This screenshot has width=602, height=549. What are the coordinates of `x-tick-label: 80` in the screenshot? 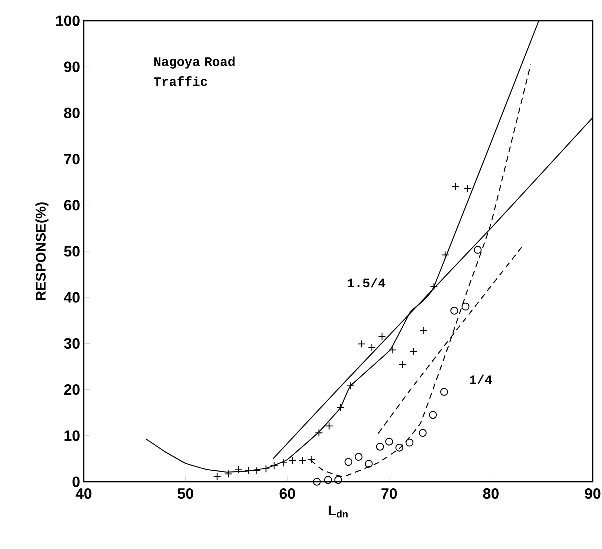 It's located at (491, 494).